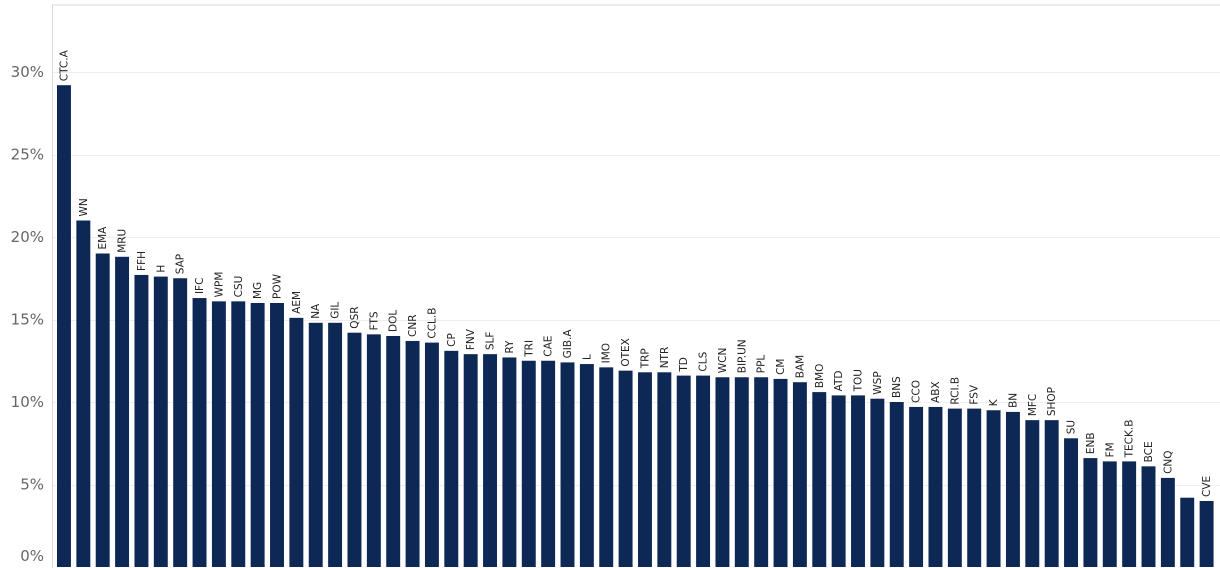 The image size is (1220, 568). I want to click on bar-label: DOL, so click(394, 321).